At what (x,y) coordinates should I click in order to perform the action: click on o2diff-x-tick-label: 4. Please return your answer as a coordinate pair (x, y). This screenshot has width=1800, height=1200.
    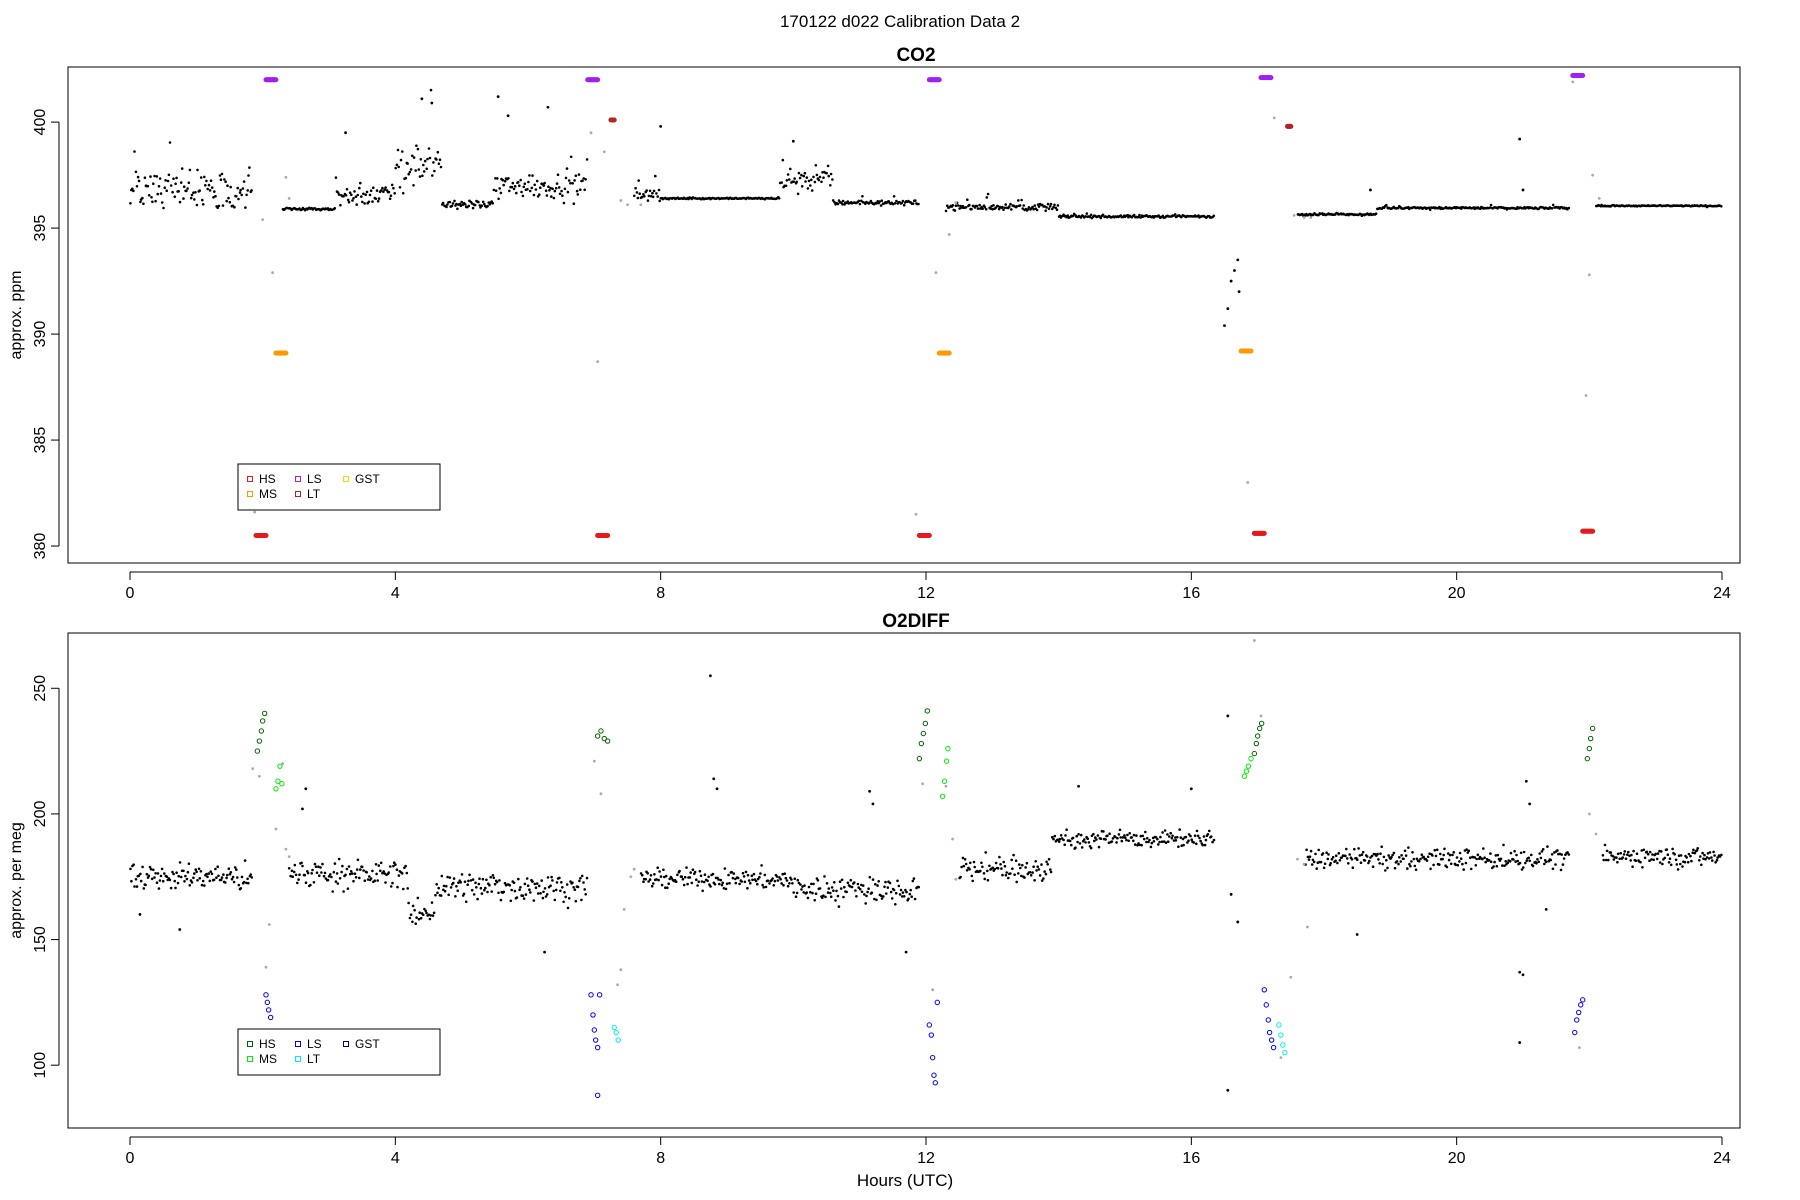
    Looking at the image, I should click on (395, 1158).